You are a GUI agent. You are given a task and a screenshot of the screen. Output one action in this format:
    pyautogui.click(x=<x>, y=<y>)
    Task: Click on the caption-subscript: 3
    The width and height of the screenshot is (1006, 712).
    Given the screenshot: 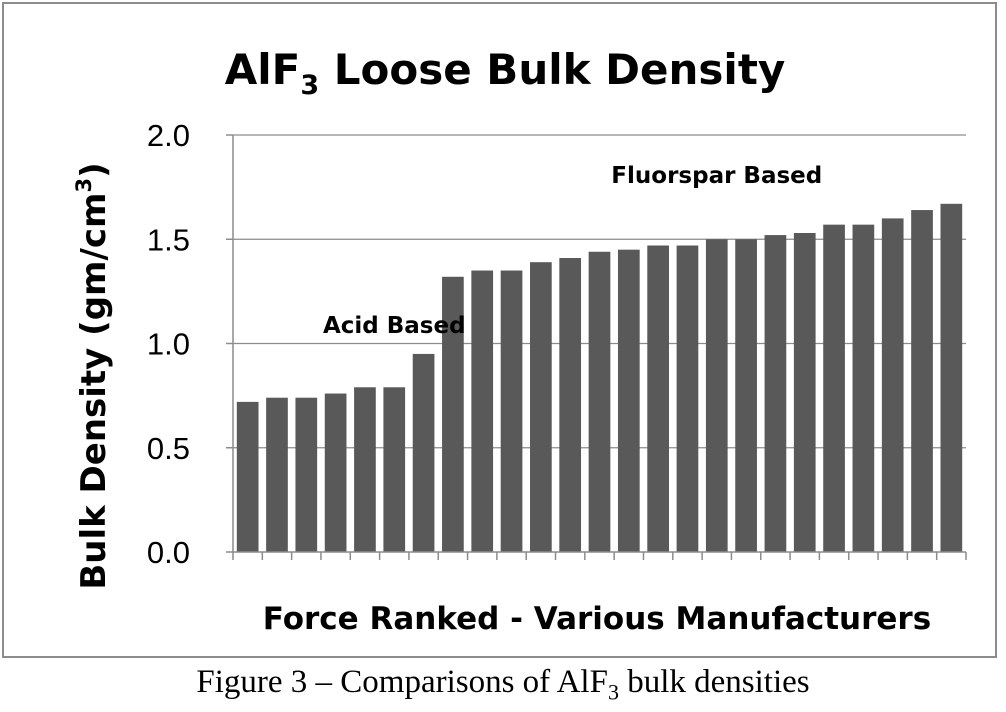 What is the action you would take?
    pyautogui.click(x=613, y=692)
    